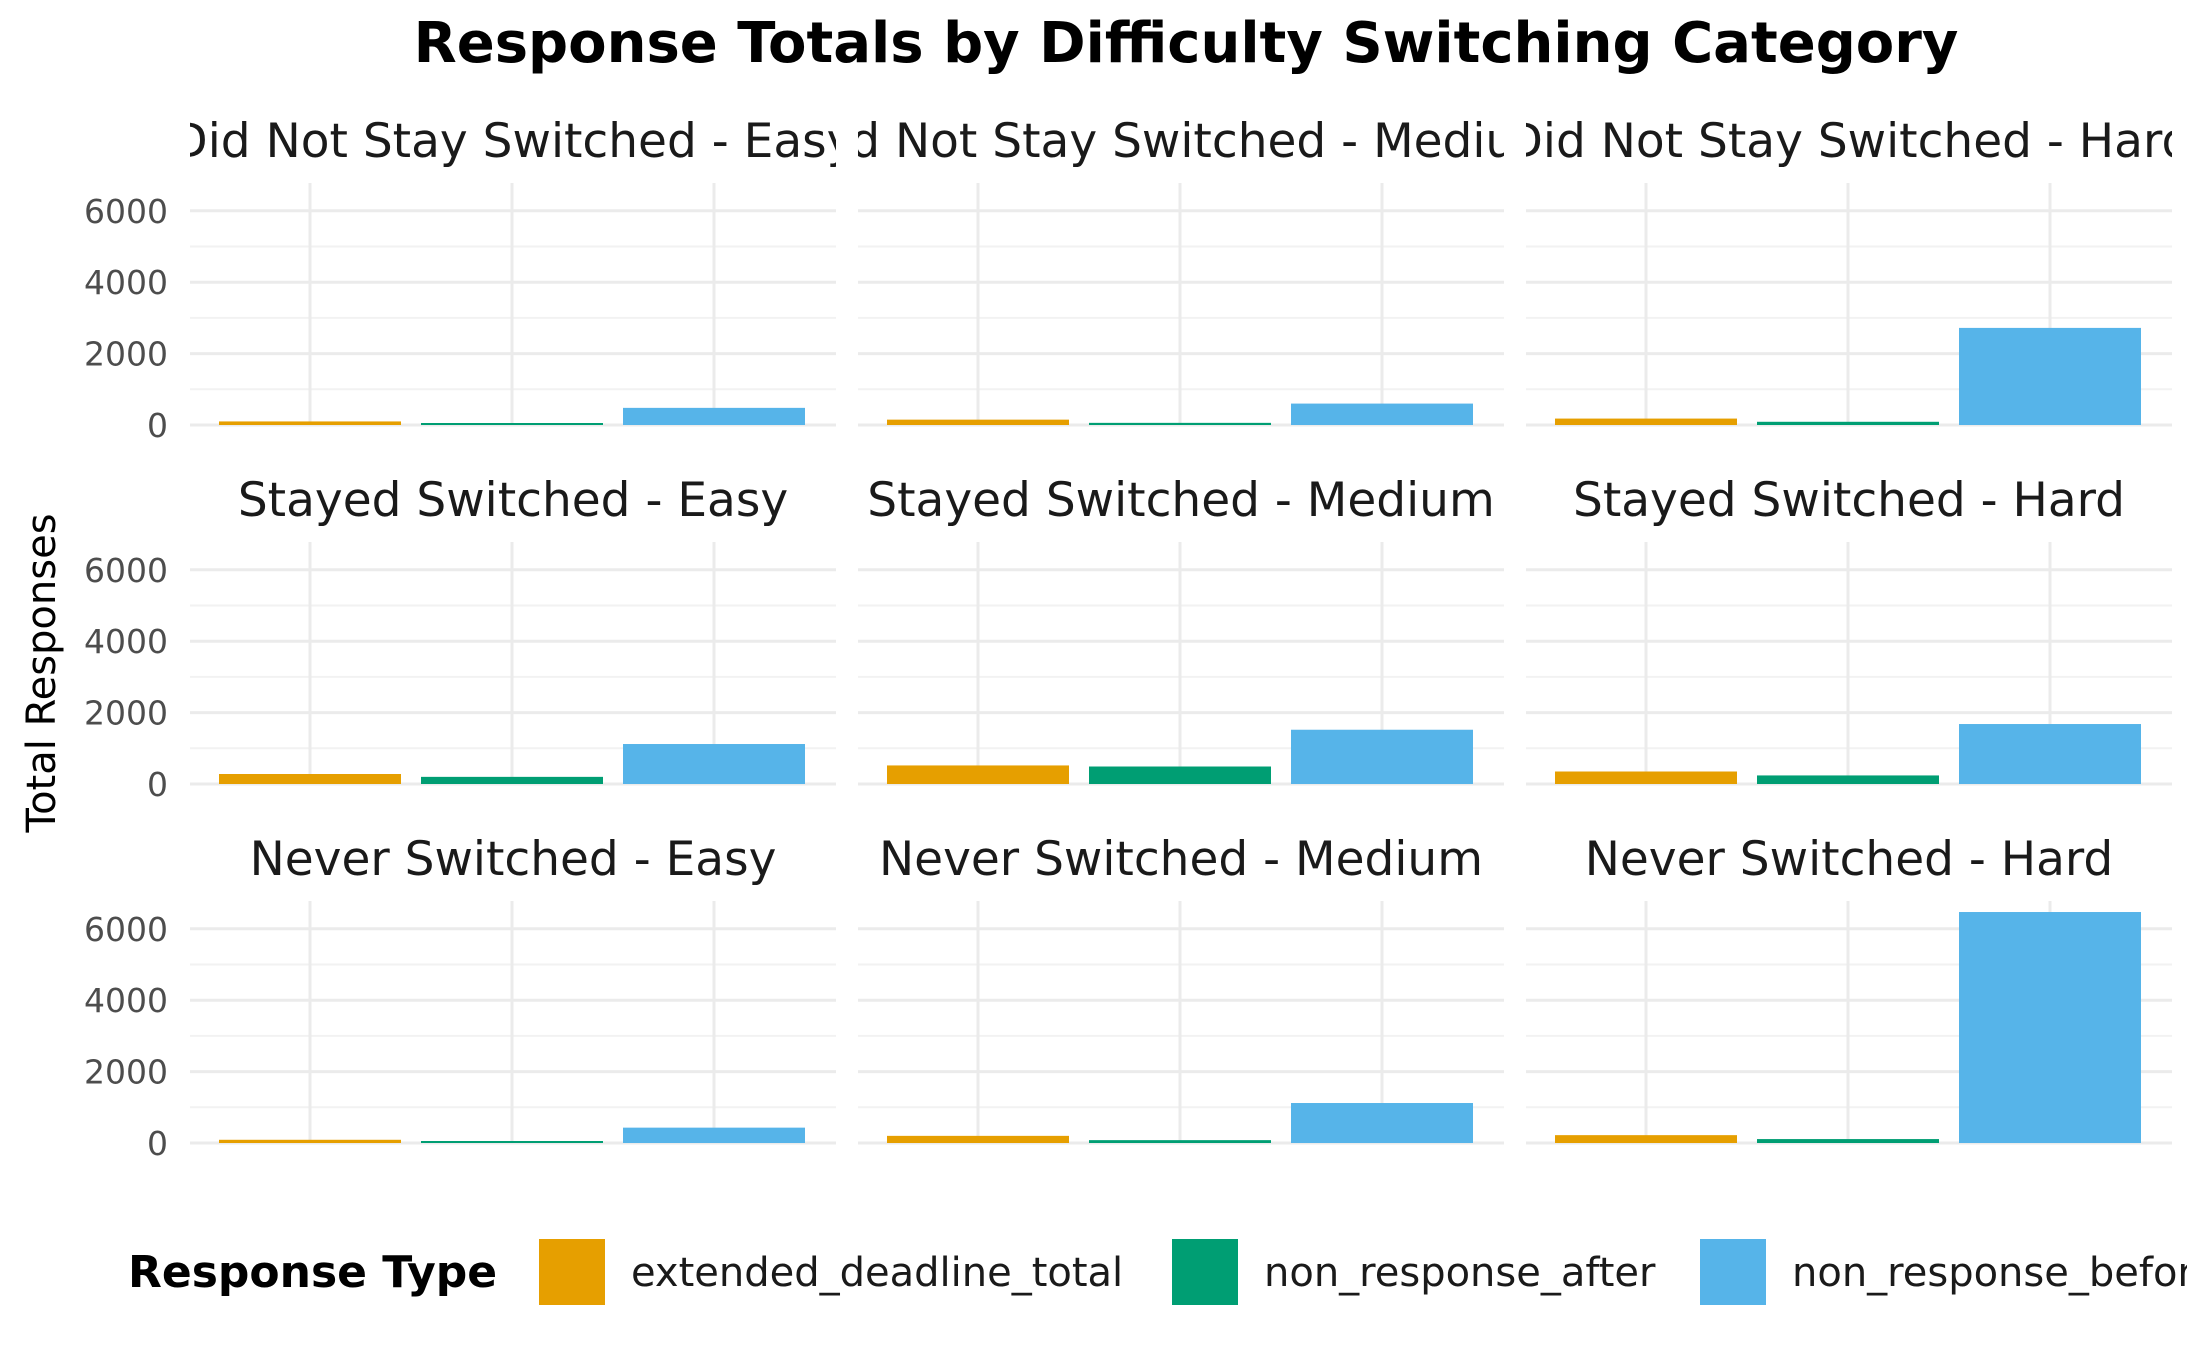 Image resolution: width=2187 pixels, height=1349 pixels. I want to click on y-axis-label: Total Responses, so click(42, 673).